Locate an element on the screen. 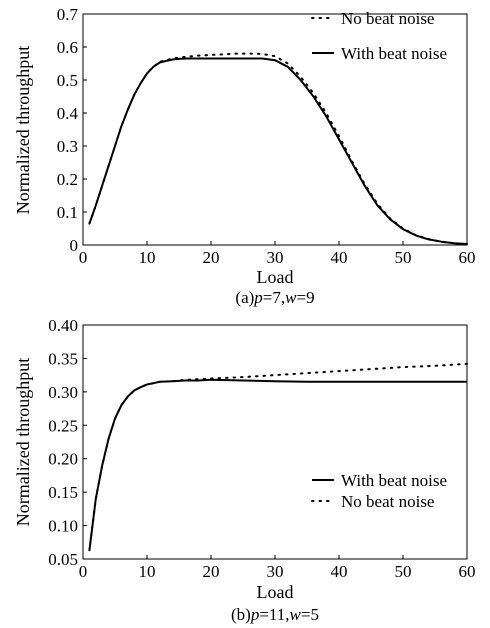  chart-b-x-tick-label: 50 is located at coordinates (403, 571).